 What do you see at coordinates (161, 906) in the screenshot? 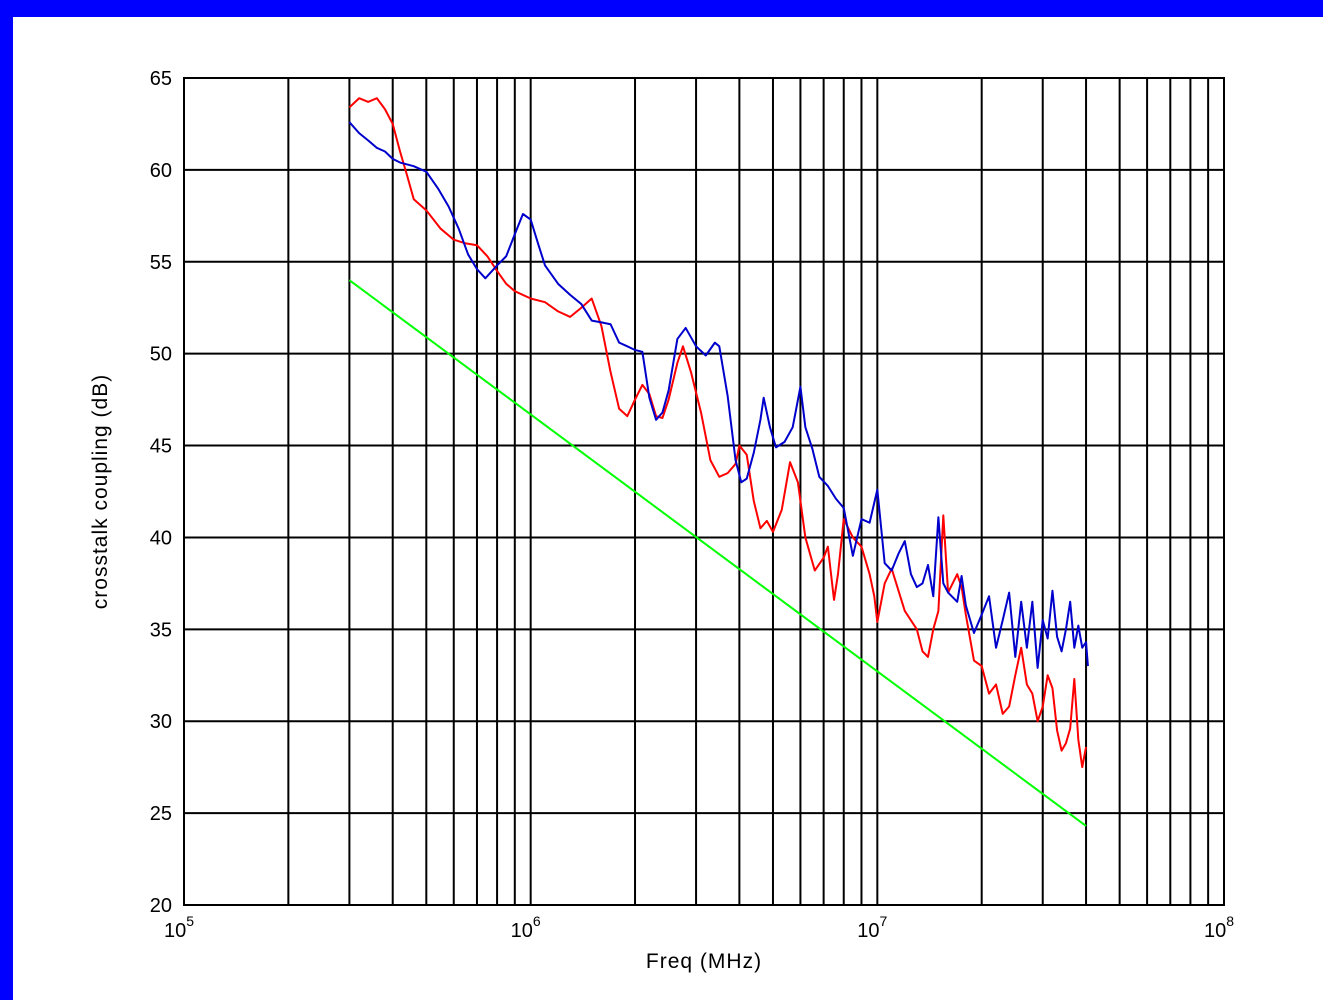
I see `y-tick-label: 20` at bounding box center [161, 906].